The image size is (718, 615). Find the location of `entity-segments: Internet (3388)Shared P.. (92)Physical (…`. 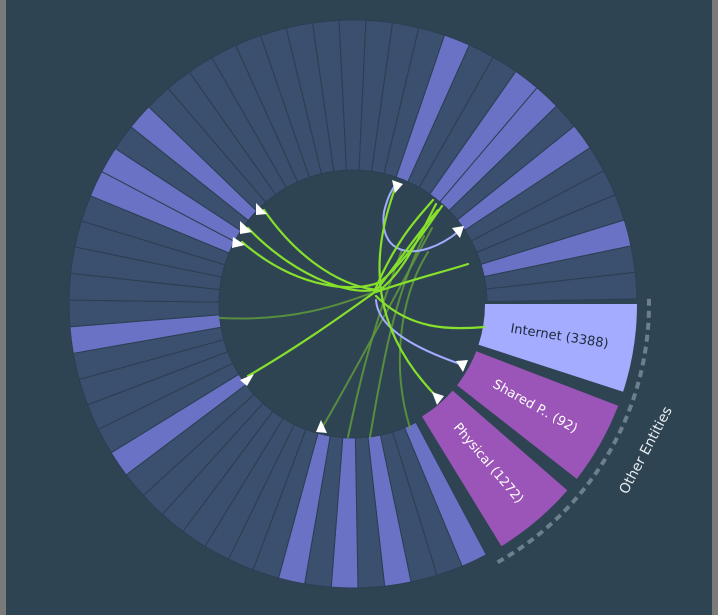

entity-segments: Internet (3388)Shared P.. (92)Physical (… is located at coordinates (529, 425).